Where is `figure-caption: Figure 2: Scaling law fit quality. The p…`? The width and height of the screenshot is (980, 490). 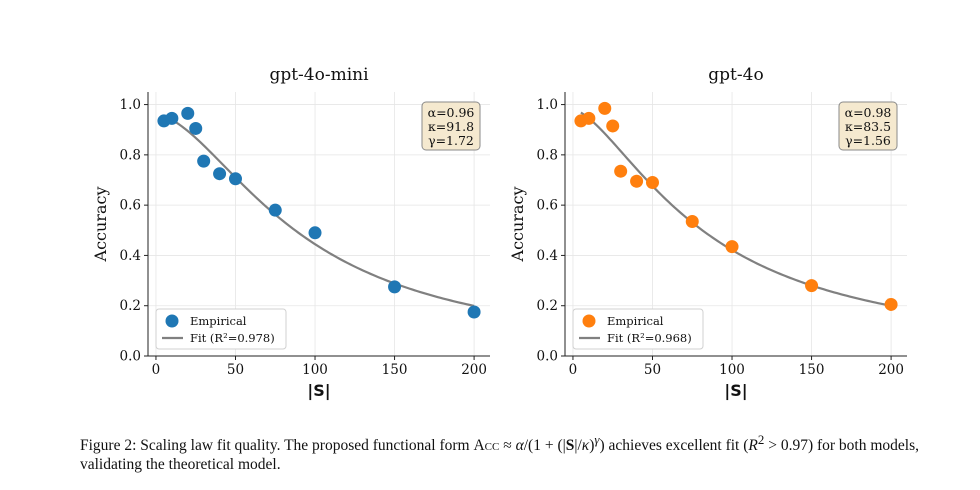 figure-caption: Figure 2: Scaling law fit quality. The p… is located at coordinates (500, 453).